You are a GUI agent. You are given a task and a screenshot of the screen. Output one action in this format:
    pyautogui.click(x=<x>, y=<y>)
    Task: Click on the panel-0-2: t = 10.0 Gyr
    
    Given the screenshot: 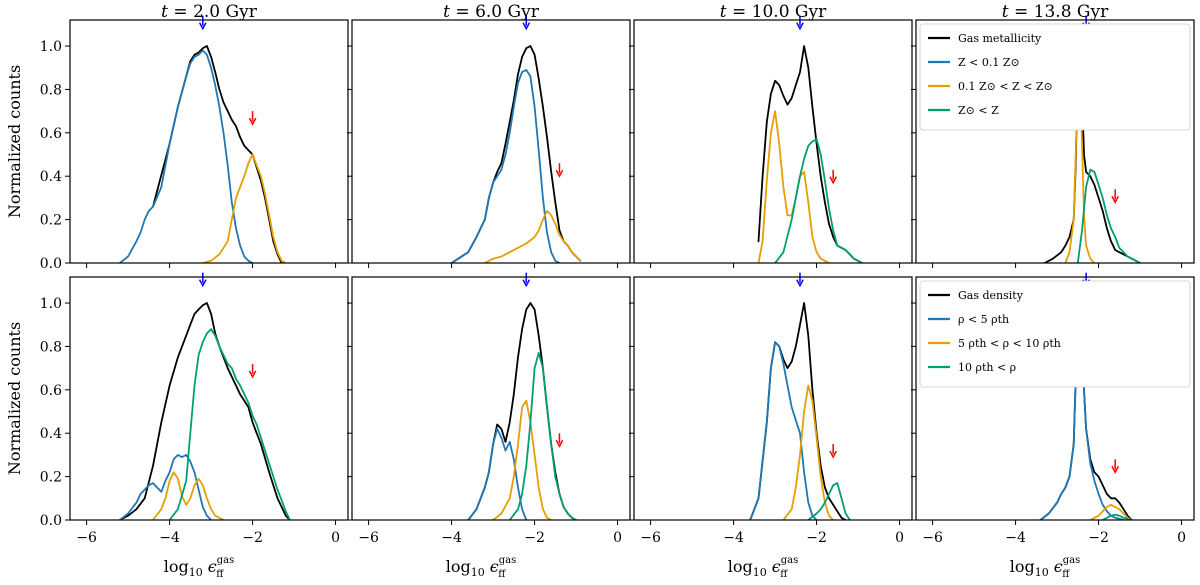 What is the action you would take?
    pyautogui.click(x=771, y=135)
    